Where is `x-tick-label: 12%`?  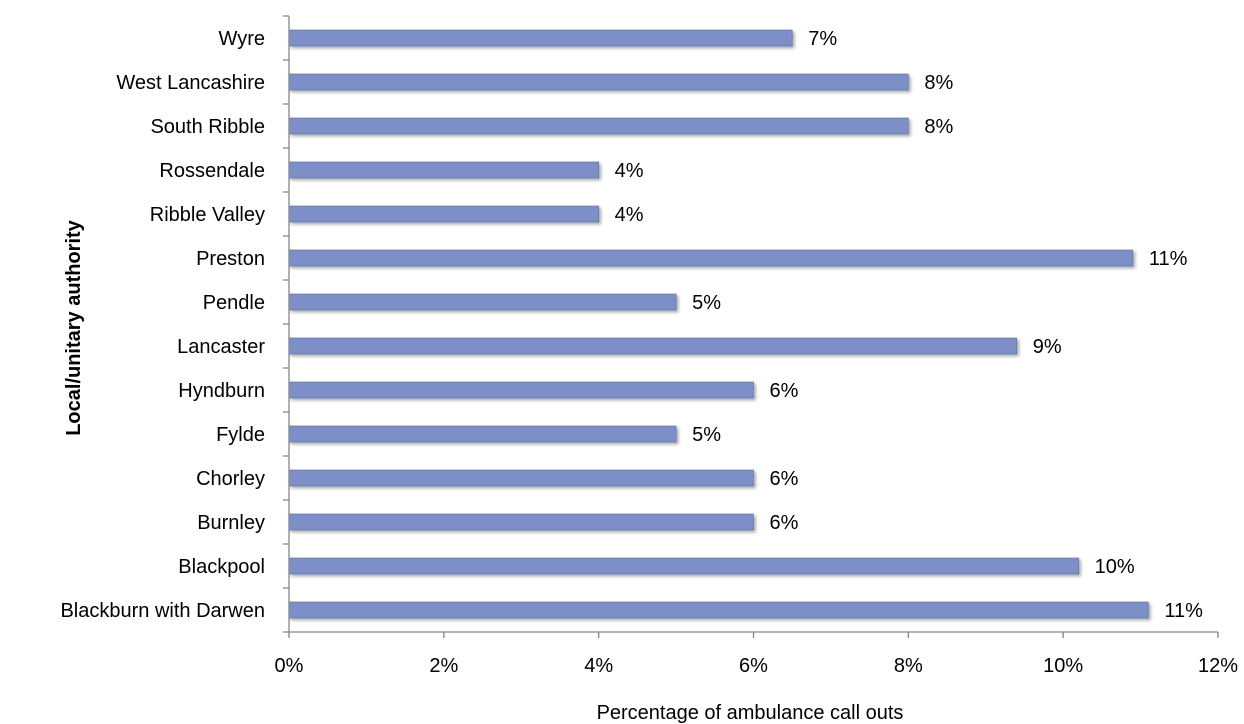
x-tick-label: 12% is located at coordinates (1218, 666).